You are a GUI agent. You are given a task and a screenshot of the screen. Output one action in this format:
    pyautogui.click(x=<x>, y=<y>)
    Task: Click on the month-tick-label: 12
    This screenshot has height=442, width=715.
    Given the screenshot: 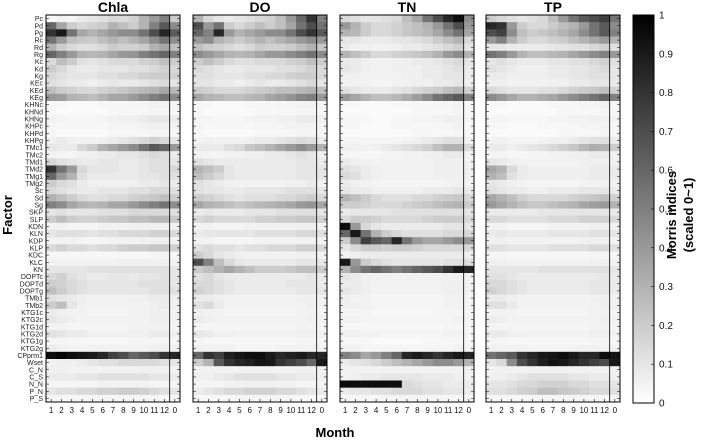 What is the action you would take?
    pyautogui.click(x=164, y=410)
    